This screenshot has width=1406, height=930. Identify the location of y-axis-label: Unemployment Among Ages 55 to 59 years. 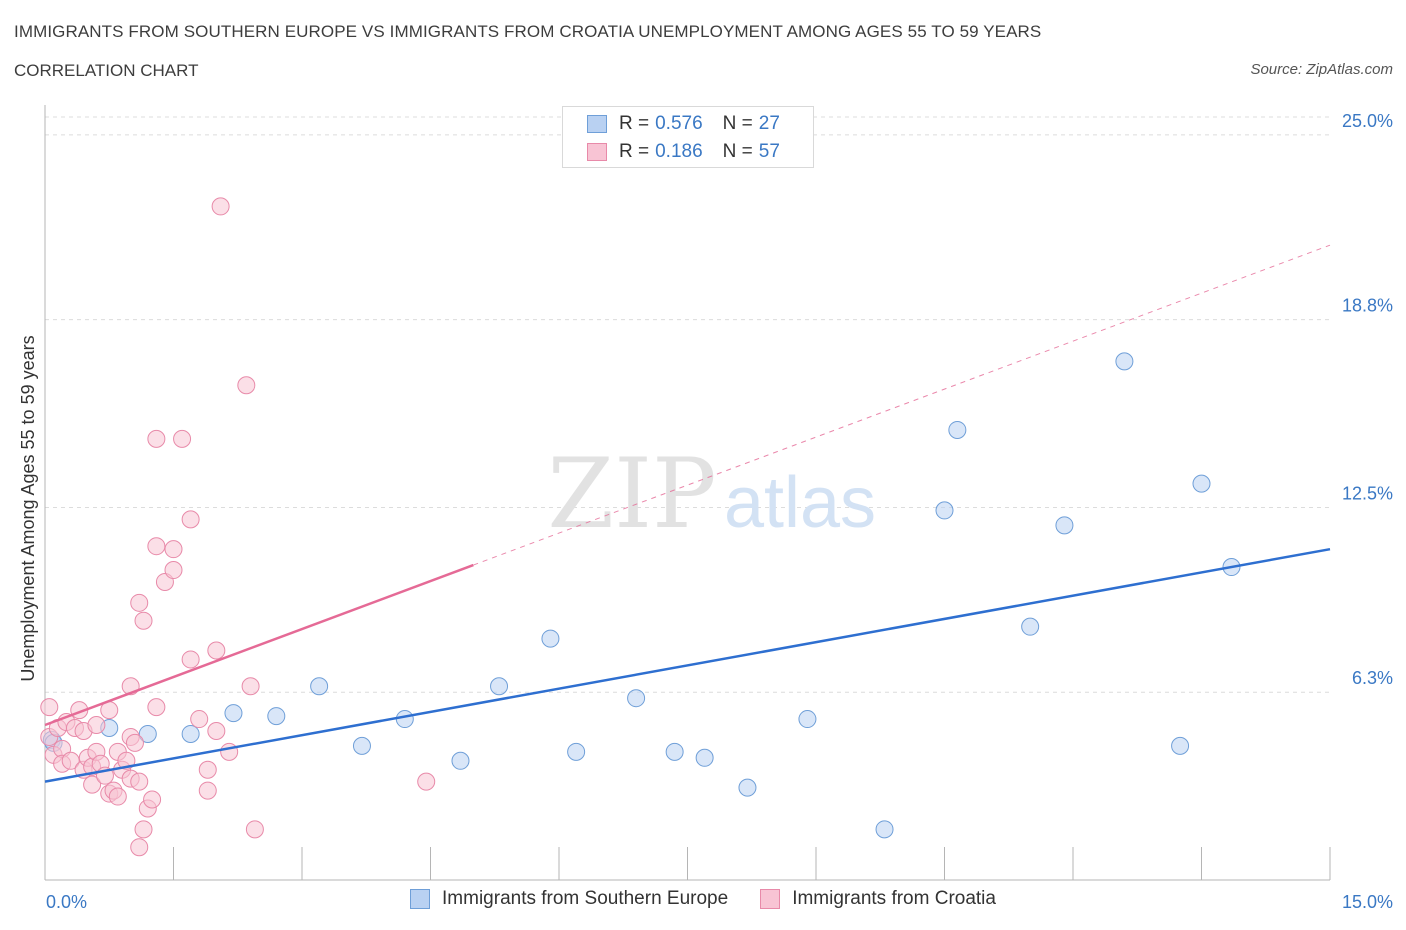
(28, 508).